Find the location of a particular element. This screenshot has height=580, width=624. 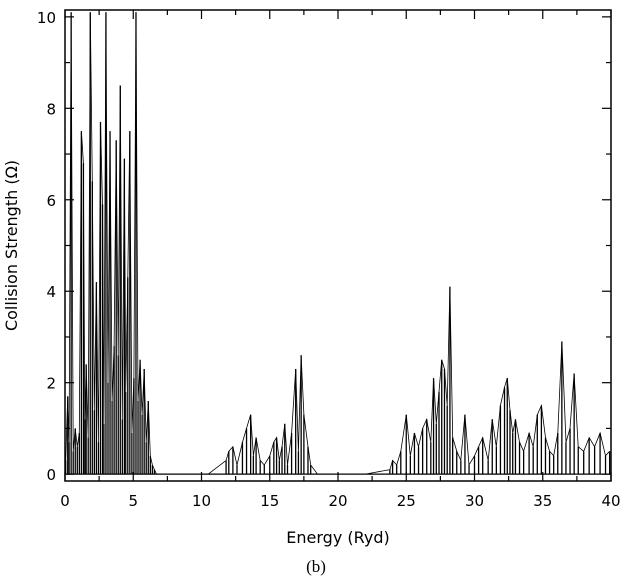

x-tick-label: 40 is located at coordinates (610, 501).